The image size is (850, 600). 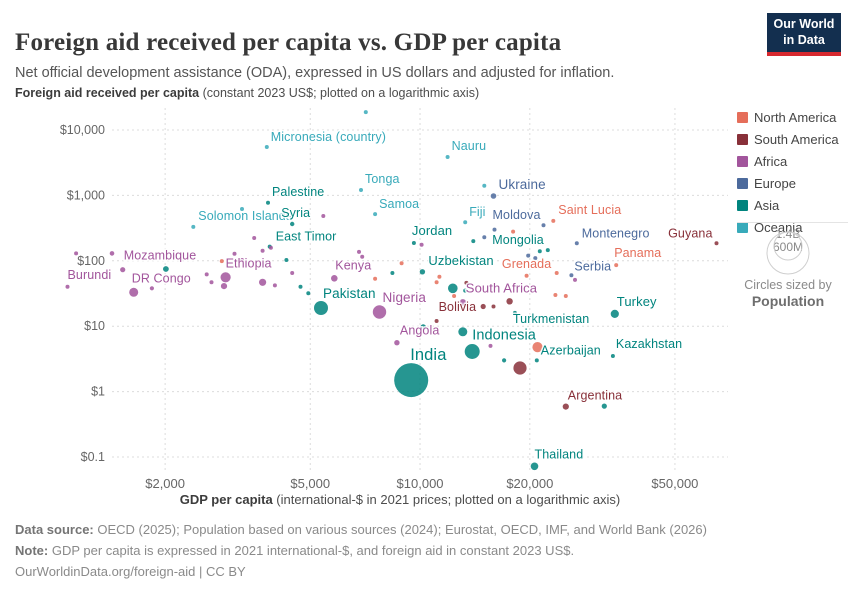 What do you see at coordinates (526, 275) in the screenshot?
I see `data-point-grenada` at bounding box center [526, 275].